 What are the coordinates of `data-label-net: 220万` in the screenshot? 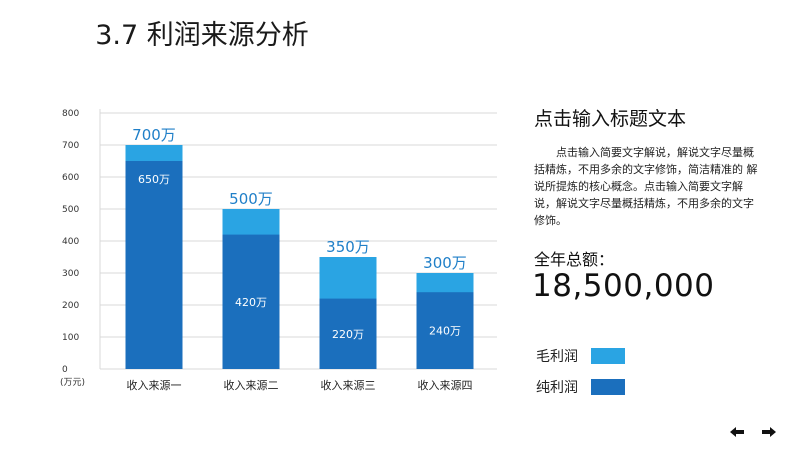 It's located at (348, 334).